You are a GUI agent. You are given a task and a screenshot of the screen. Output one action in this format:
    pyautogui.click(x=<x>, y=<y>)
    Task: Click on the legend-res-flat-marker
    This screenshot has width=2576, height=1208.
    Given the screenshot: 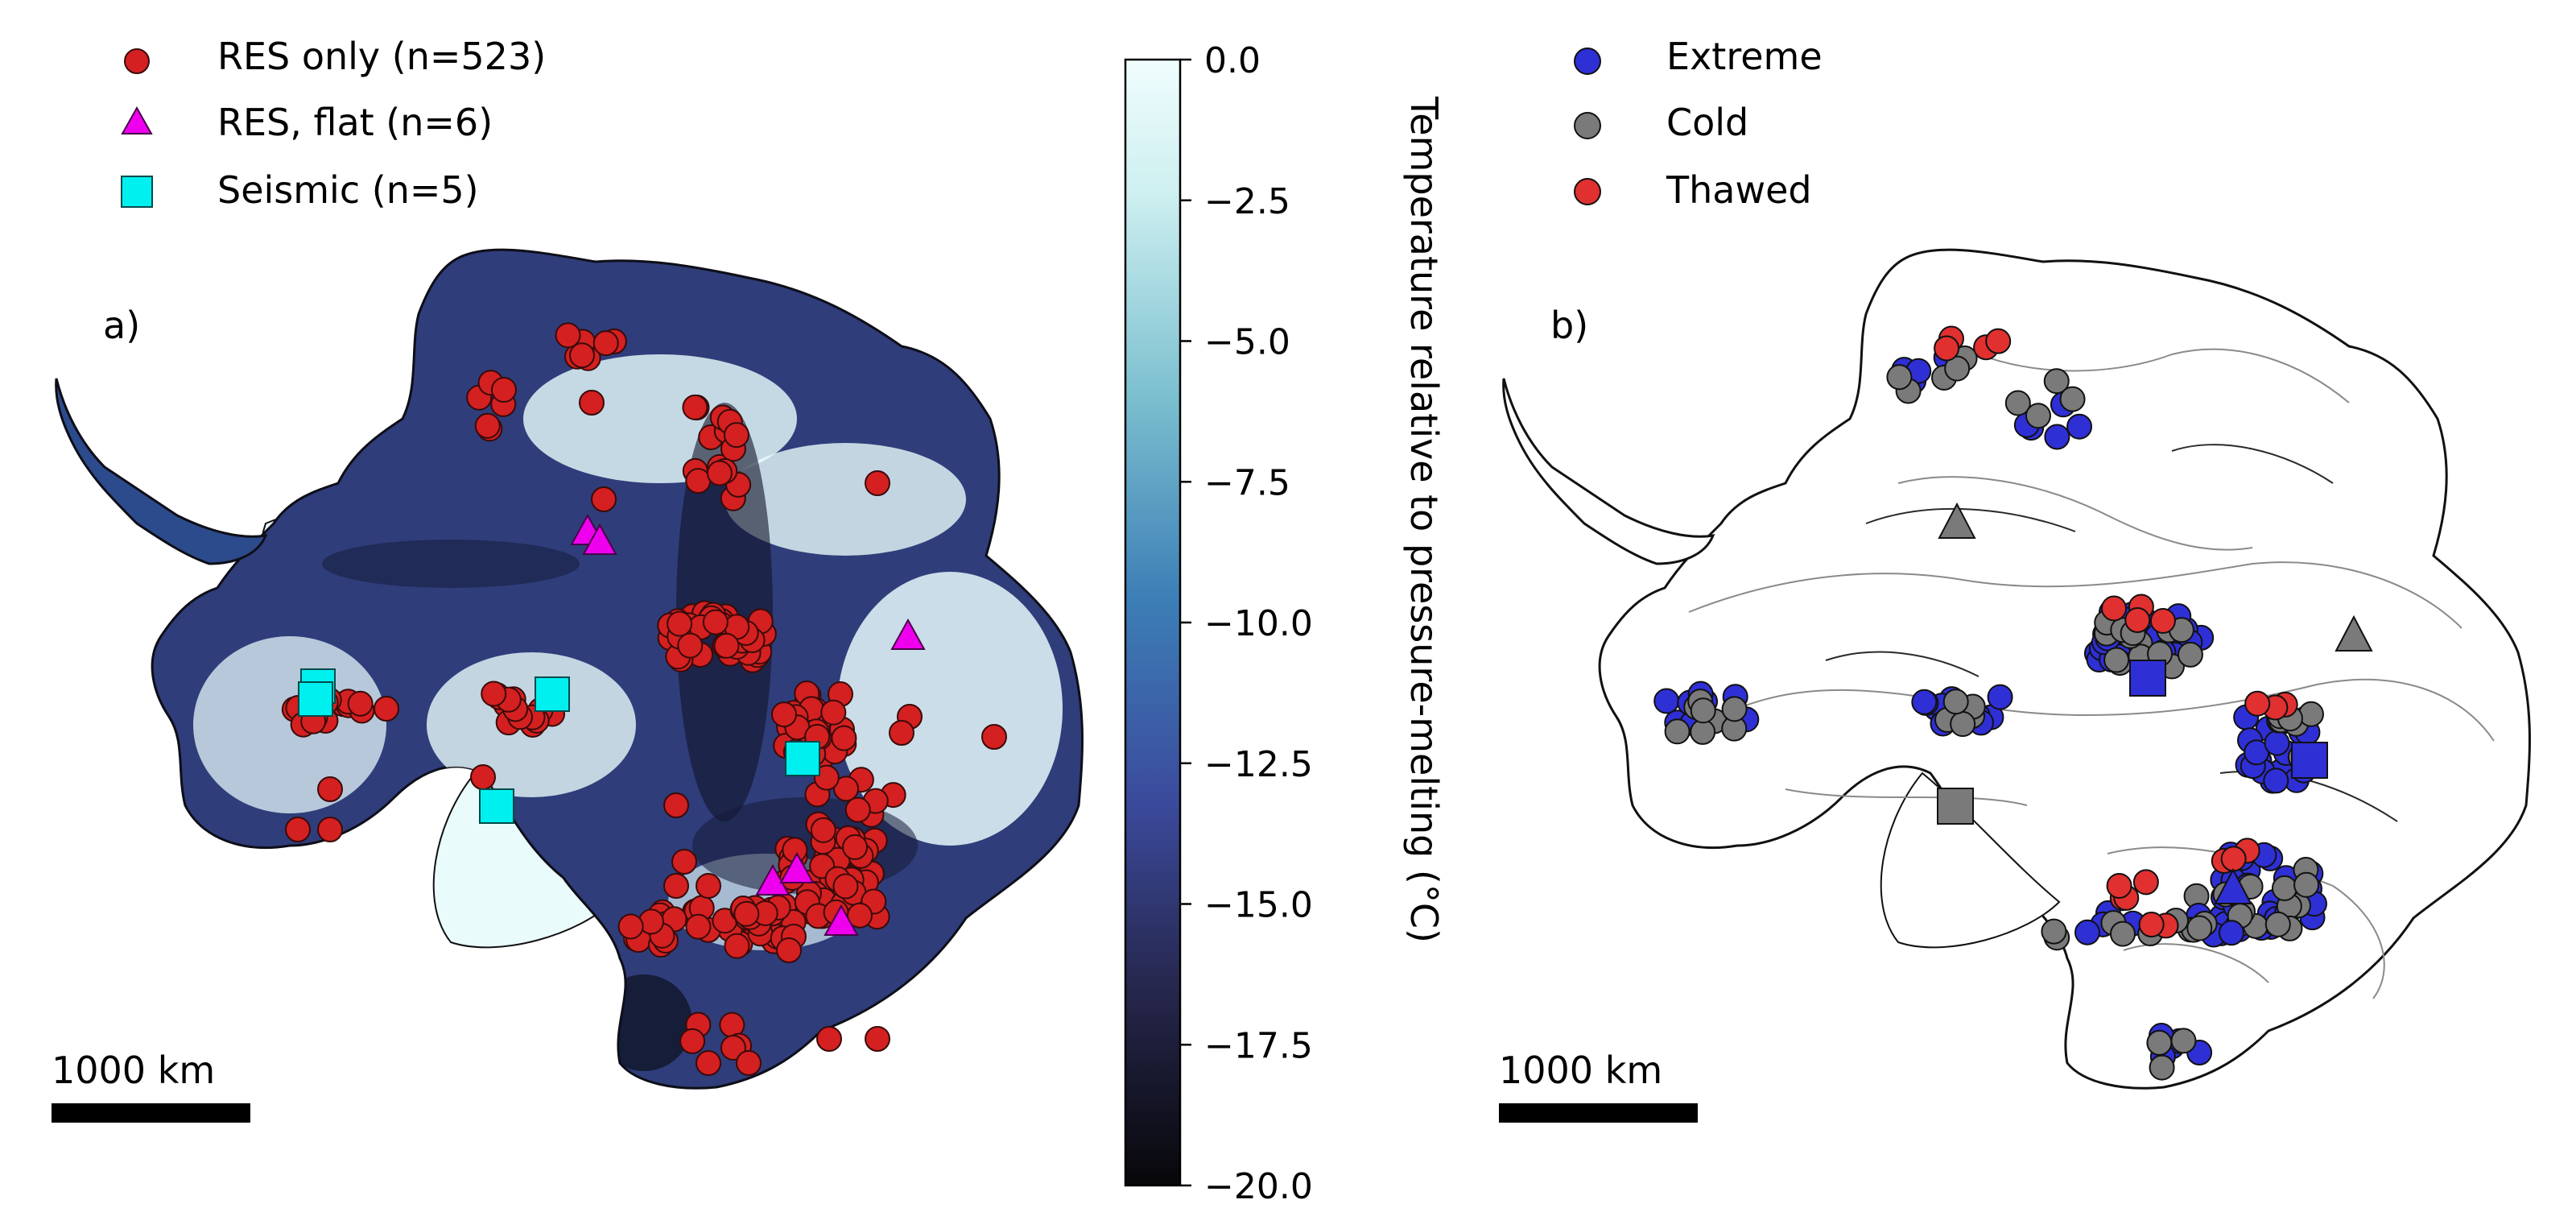 What is the action you would take?
    pyautogui.click(x=137, y=120)
    